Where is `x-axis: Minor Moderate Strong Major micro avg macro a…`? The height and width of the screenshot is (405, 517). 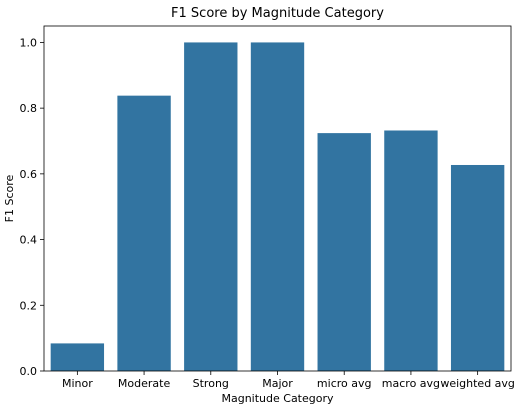 x-axis: Minor Moderate Strong Major micro avg macro a… is located at coordinates (288, 380).